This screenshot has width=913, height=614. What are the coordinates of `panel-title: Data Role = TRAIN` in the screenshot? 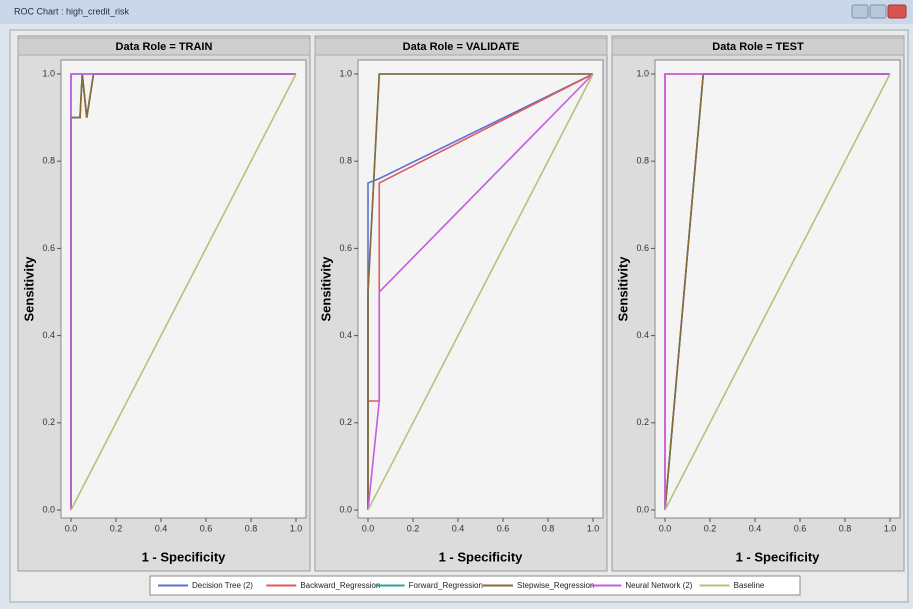 It's located at (164, 47).